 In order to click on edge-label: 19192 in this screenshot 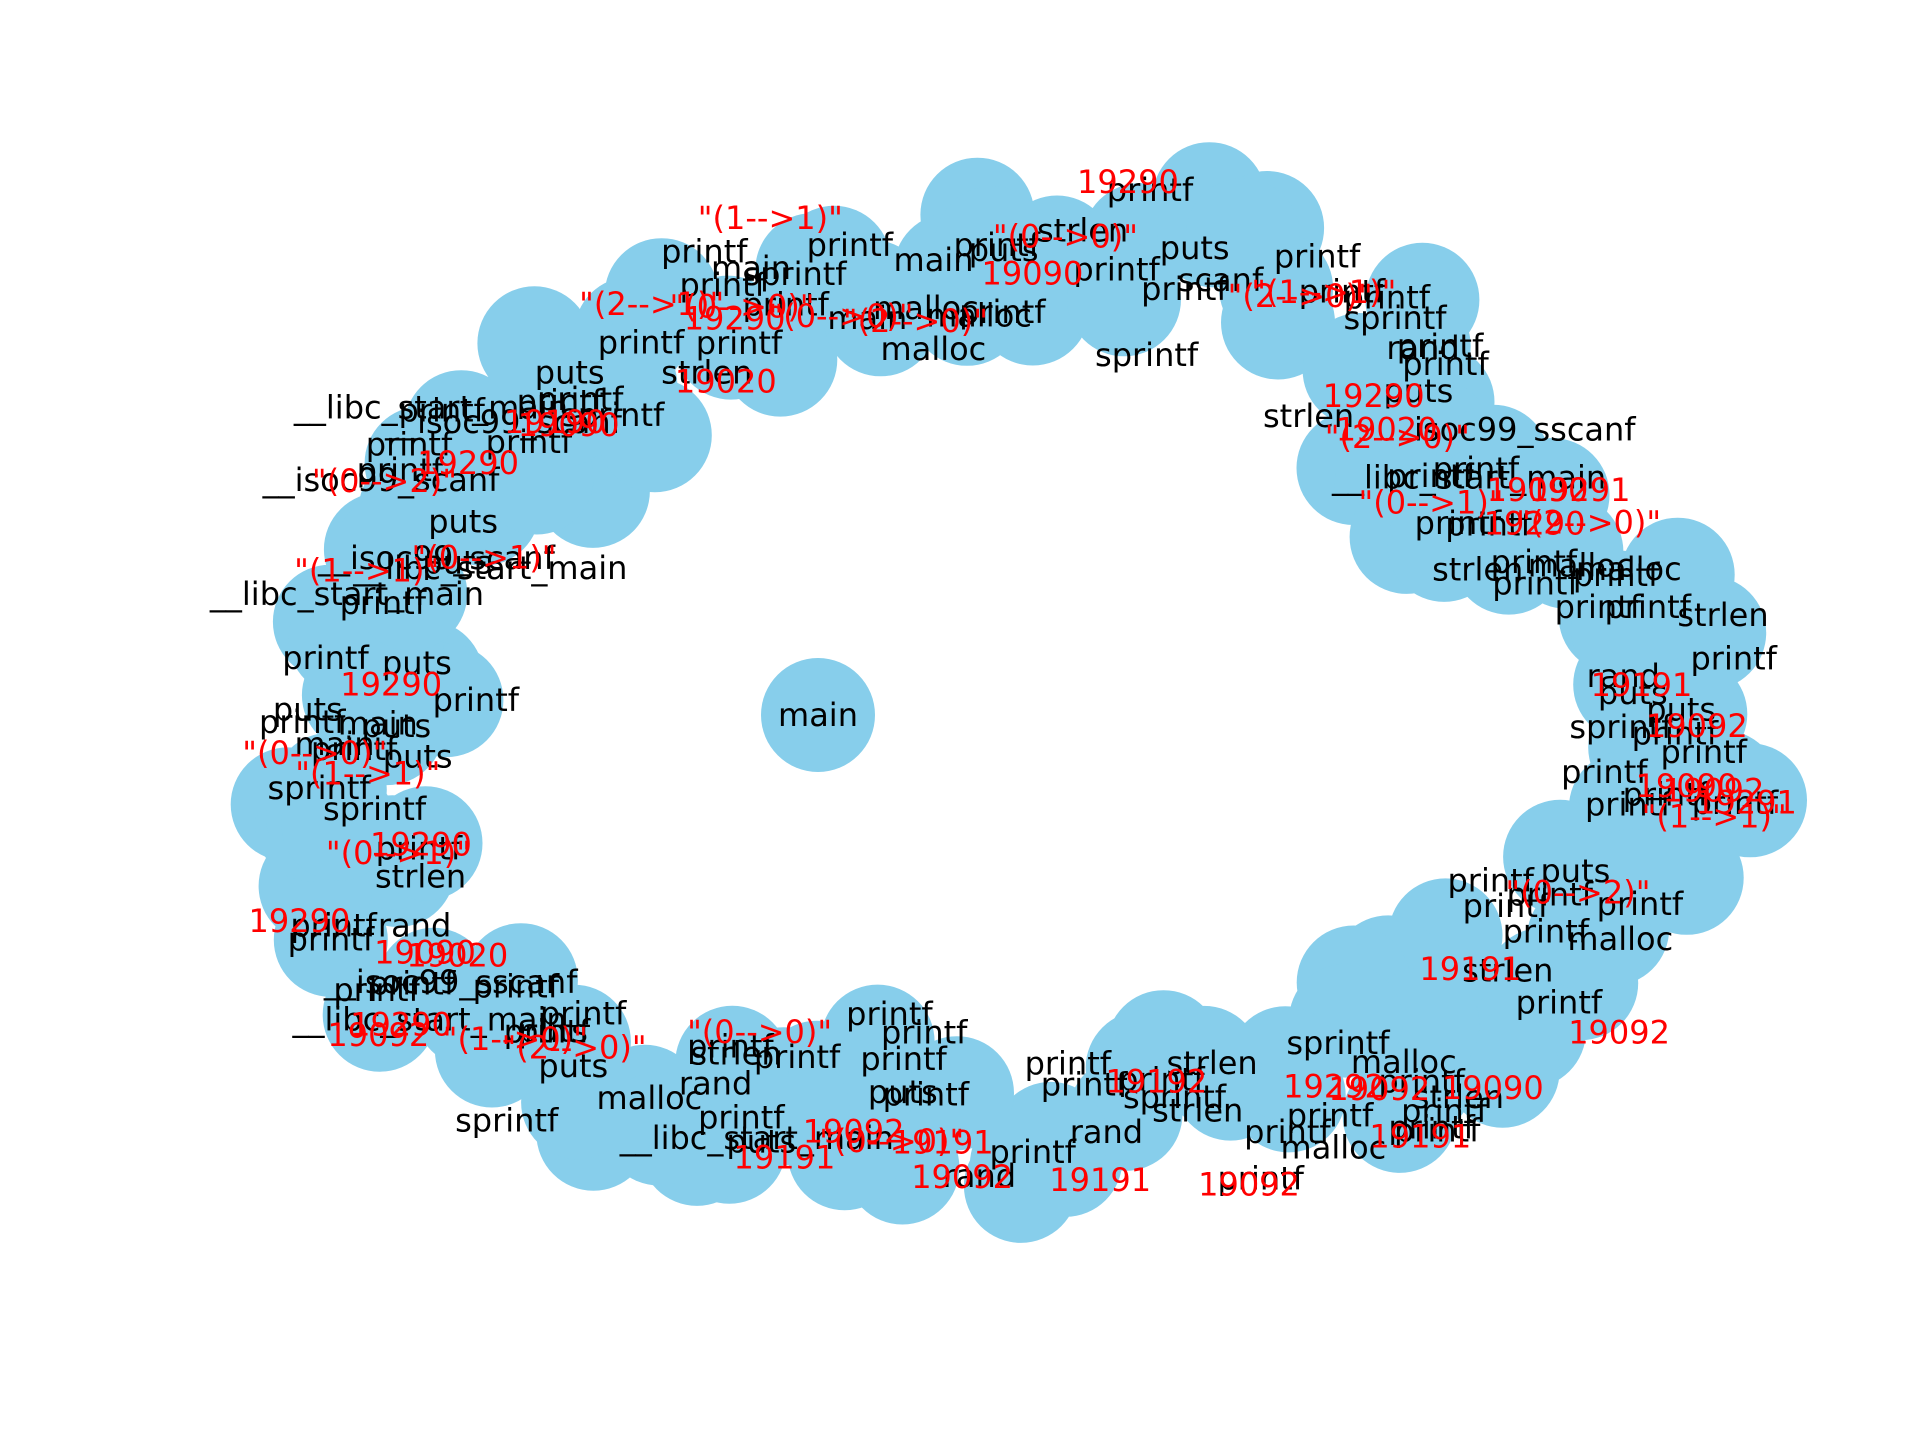, I will do `click(1156, 1082)`.